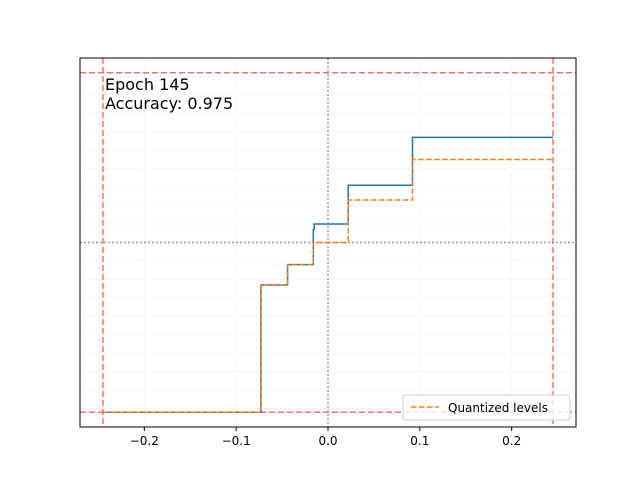 This screenshot has height=480, width=640. I want to click on x-tick-label-2: 0.0, so click(327, 441).